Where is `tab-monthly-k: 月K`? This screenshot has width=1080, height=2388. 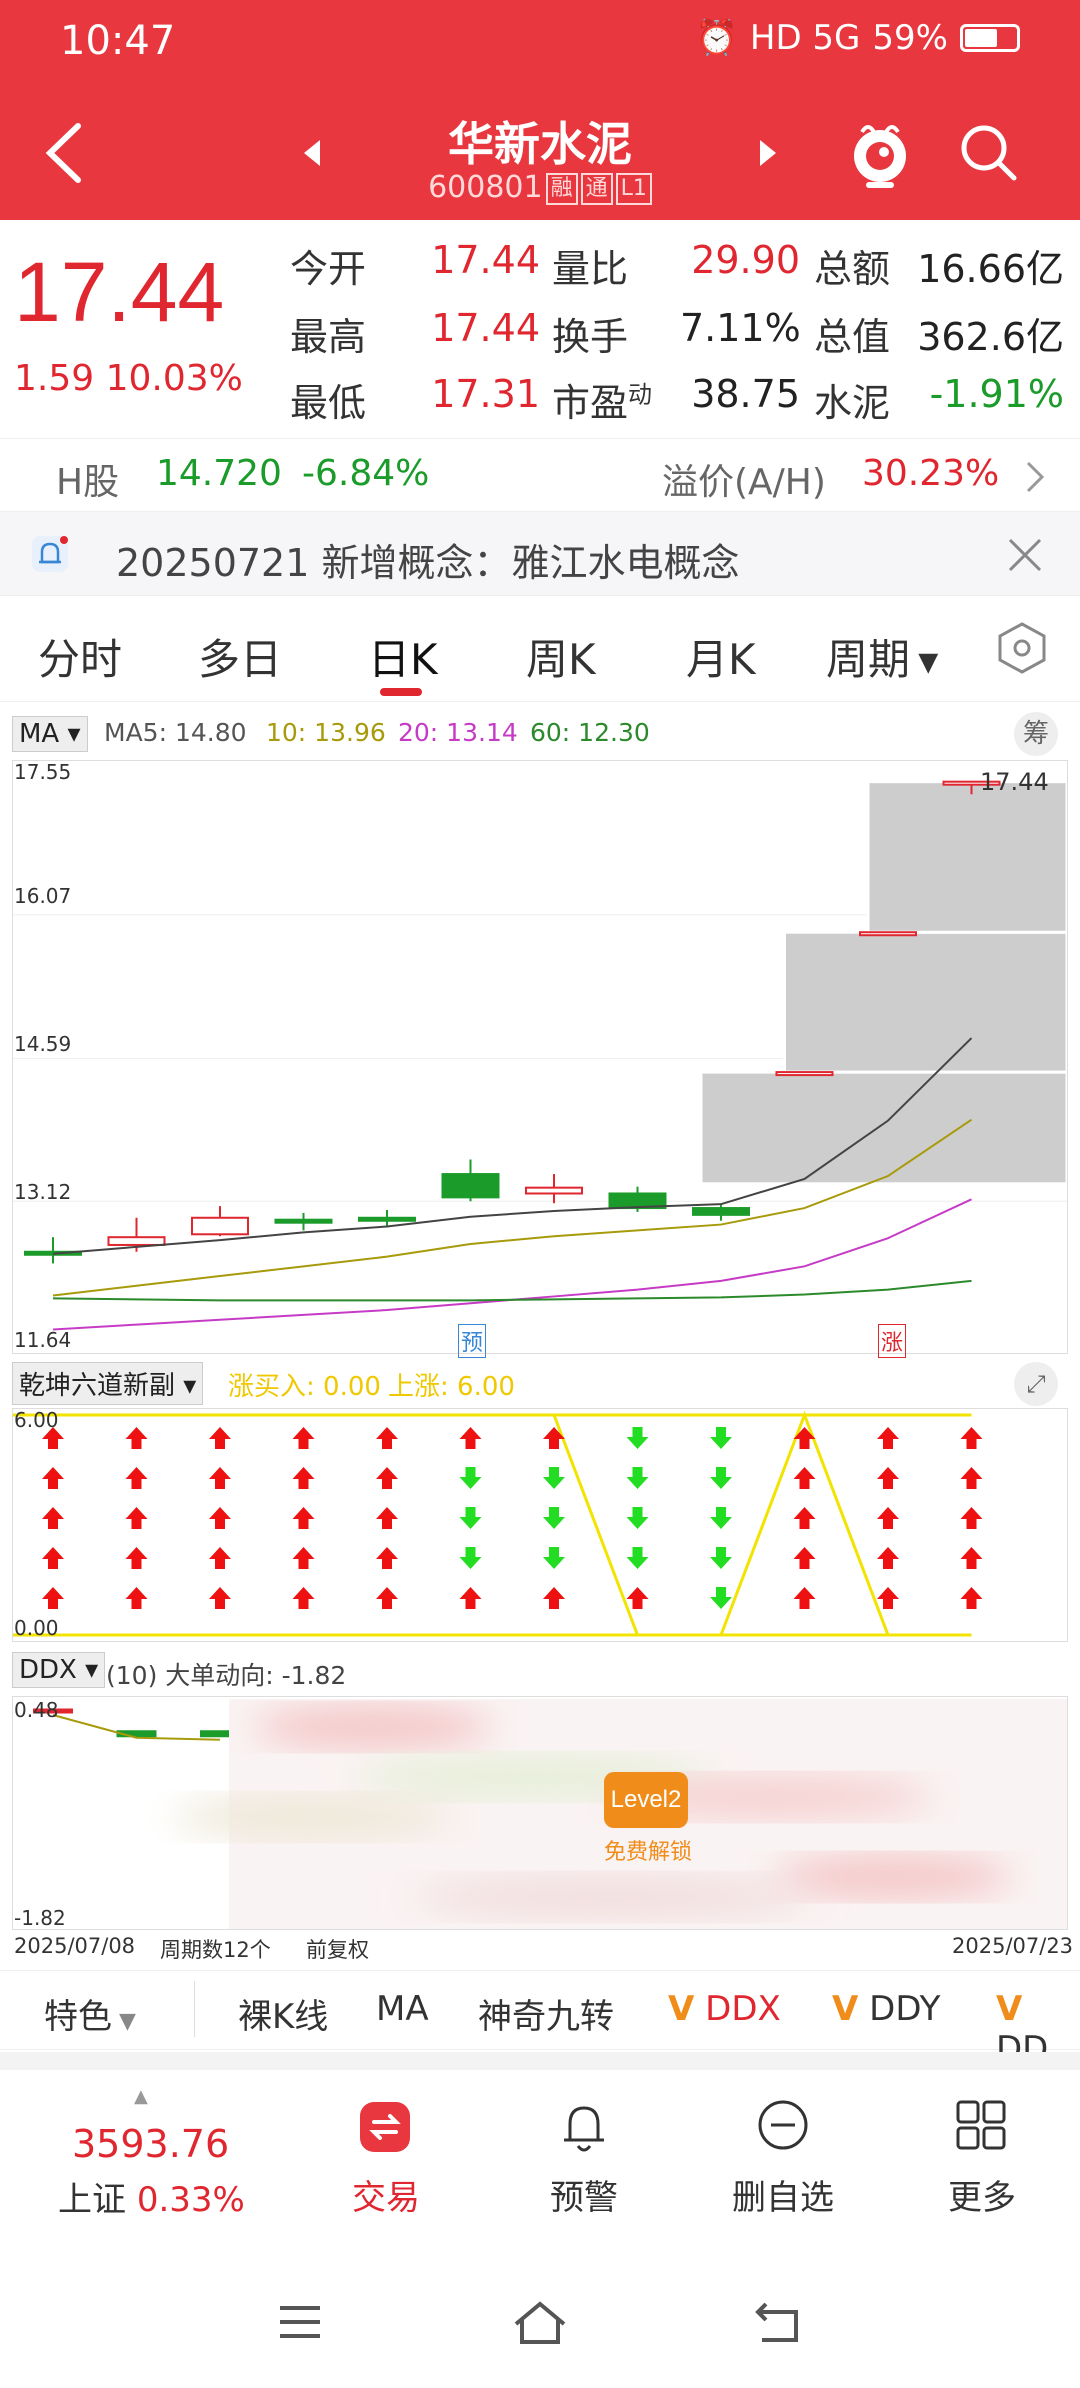 tab-monthly-k: 月K is located at coordinates (721, 659).